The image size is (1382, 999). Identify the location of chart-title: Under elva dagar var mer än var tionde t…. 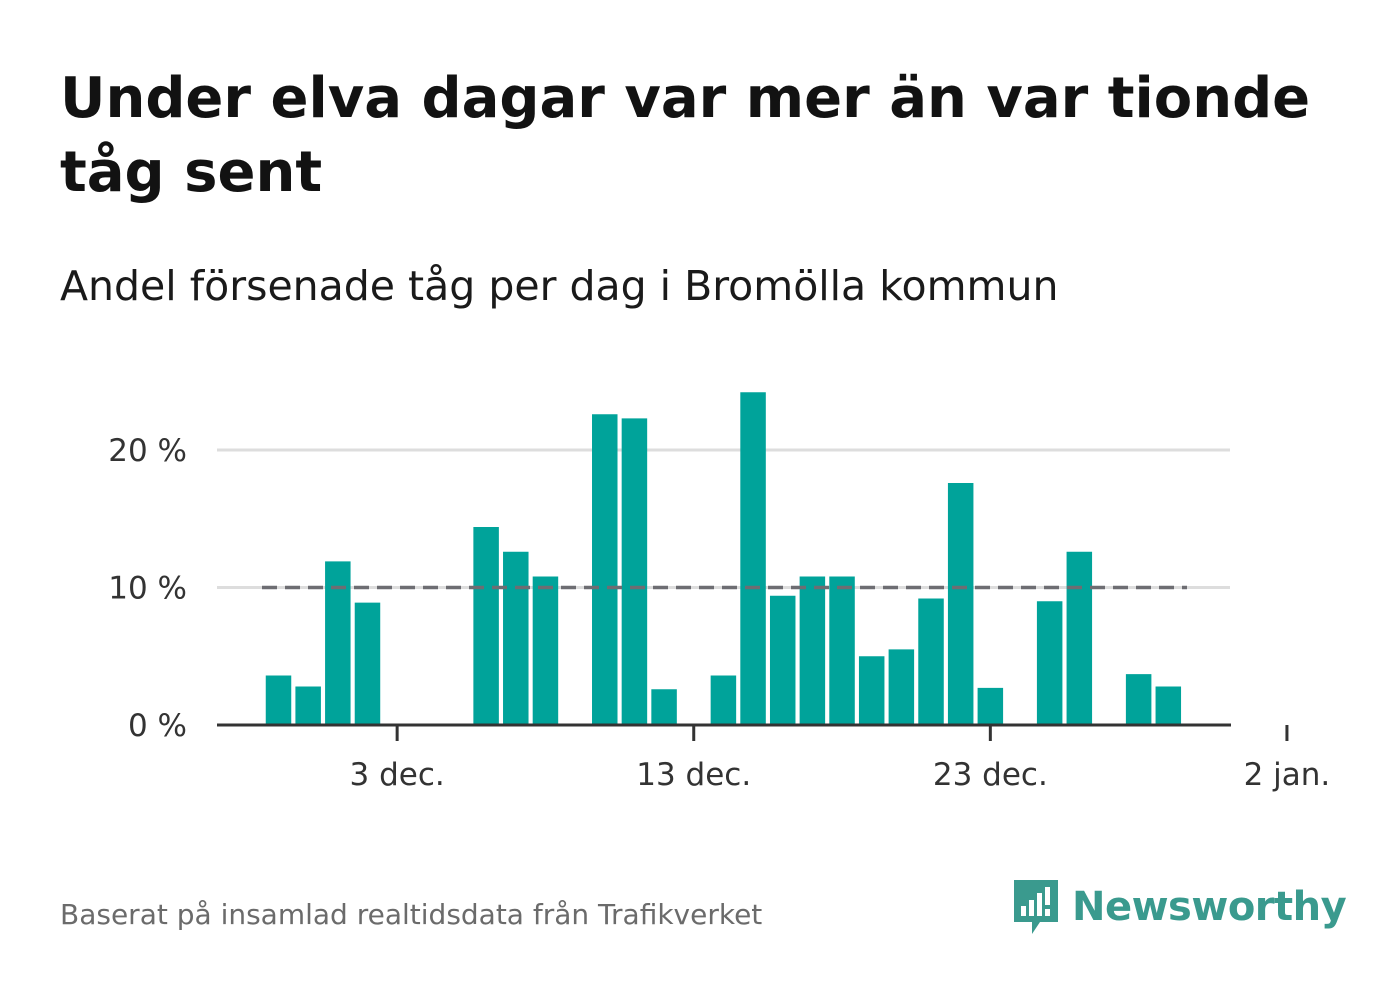
(685, 135).